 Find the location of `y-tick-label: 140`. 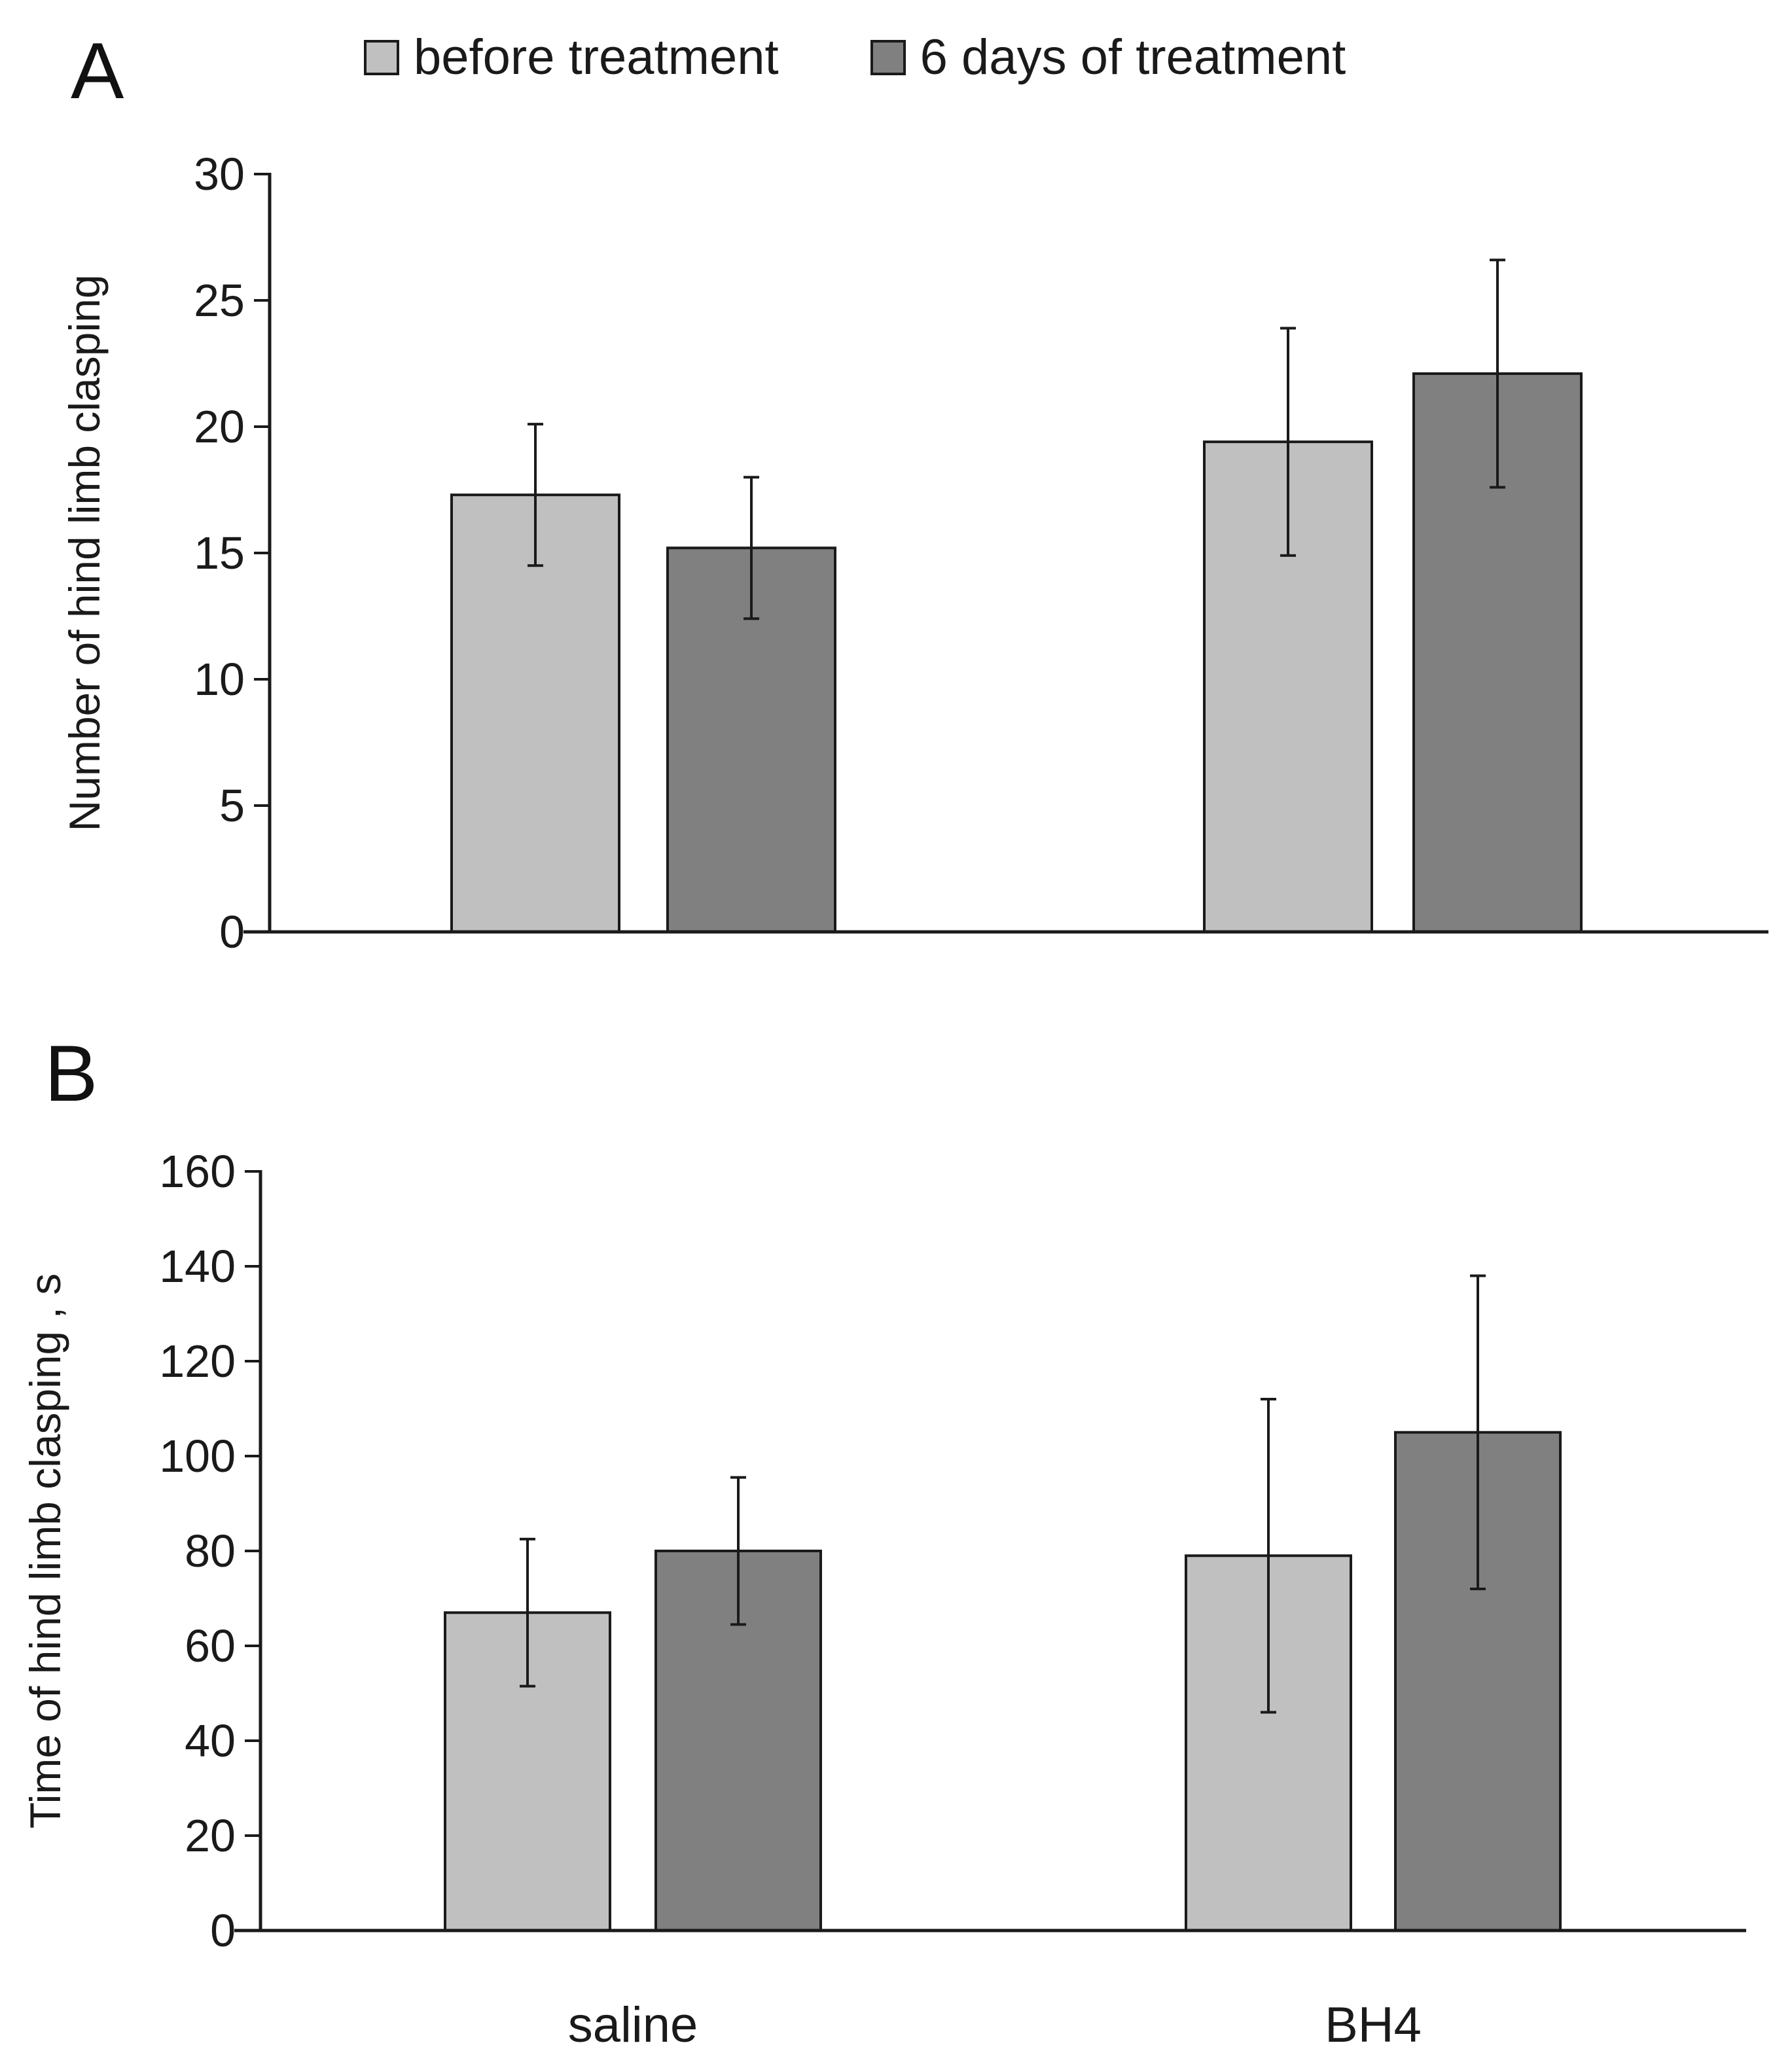

y-tick-label: 140 is located at coordinates (198, 1266).